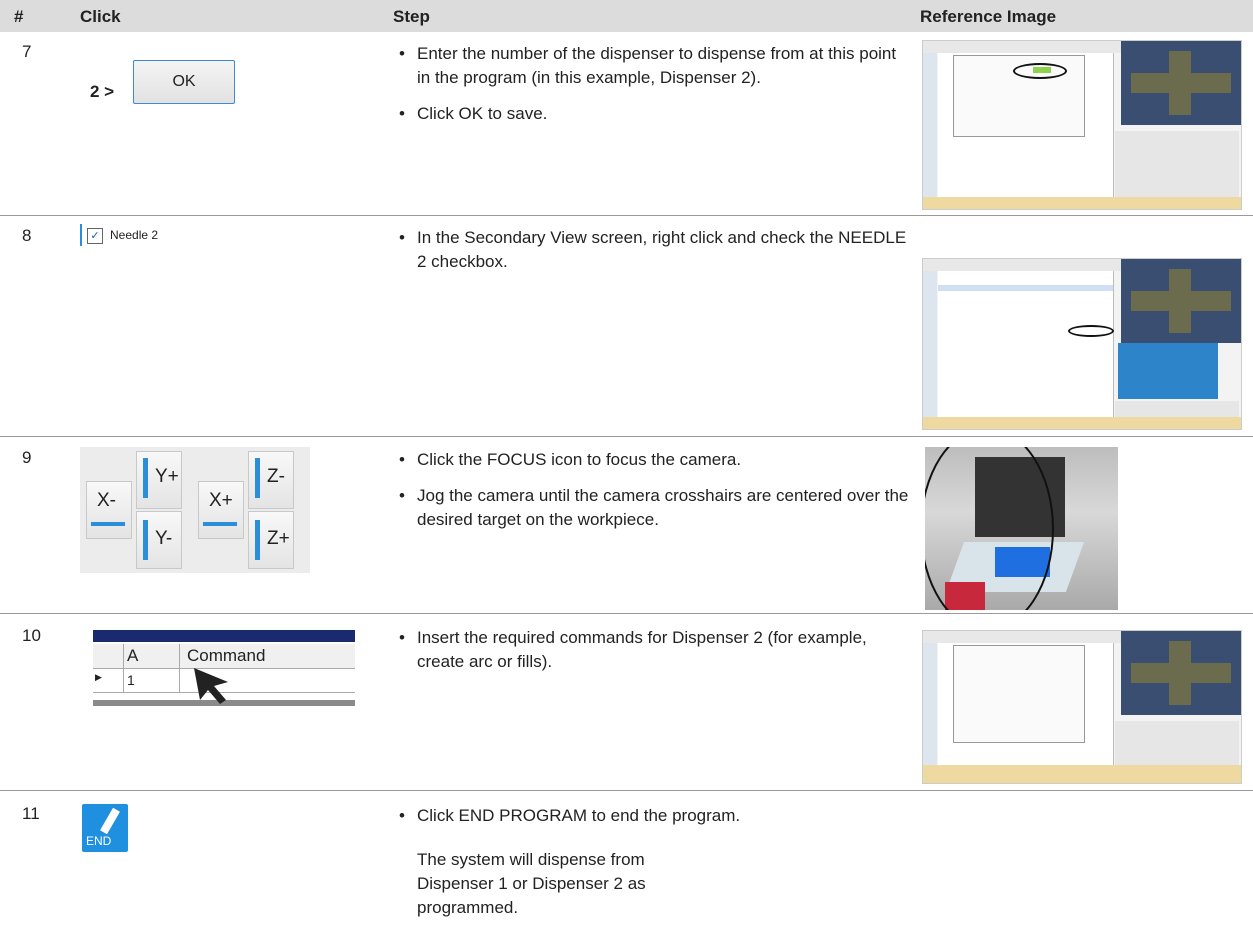 The width and height of the screenshot is (1253, 930). I want to click on row-number: 11, so click(31, 813).